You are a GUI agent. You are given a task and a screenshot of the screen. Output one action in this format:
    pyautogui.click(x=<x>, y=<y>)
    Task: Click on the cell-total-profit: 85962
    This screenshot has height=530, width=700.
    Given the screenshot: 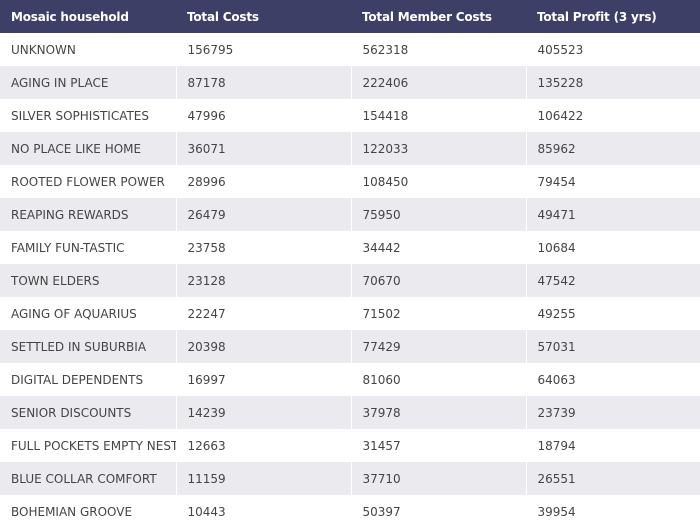 What is the action you would take?
    pyautogui.click(x=556, y=148)
    